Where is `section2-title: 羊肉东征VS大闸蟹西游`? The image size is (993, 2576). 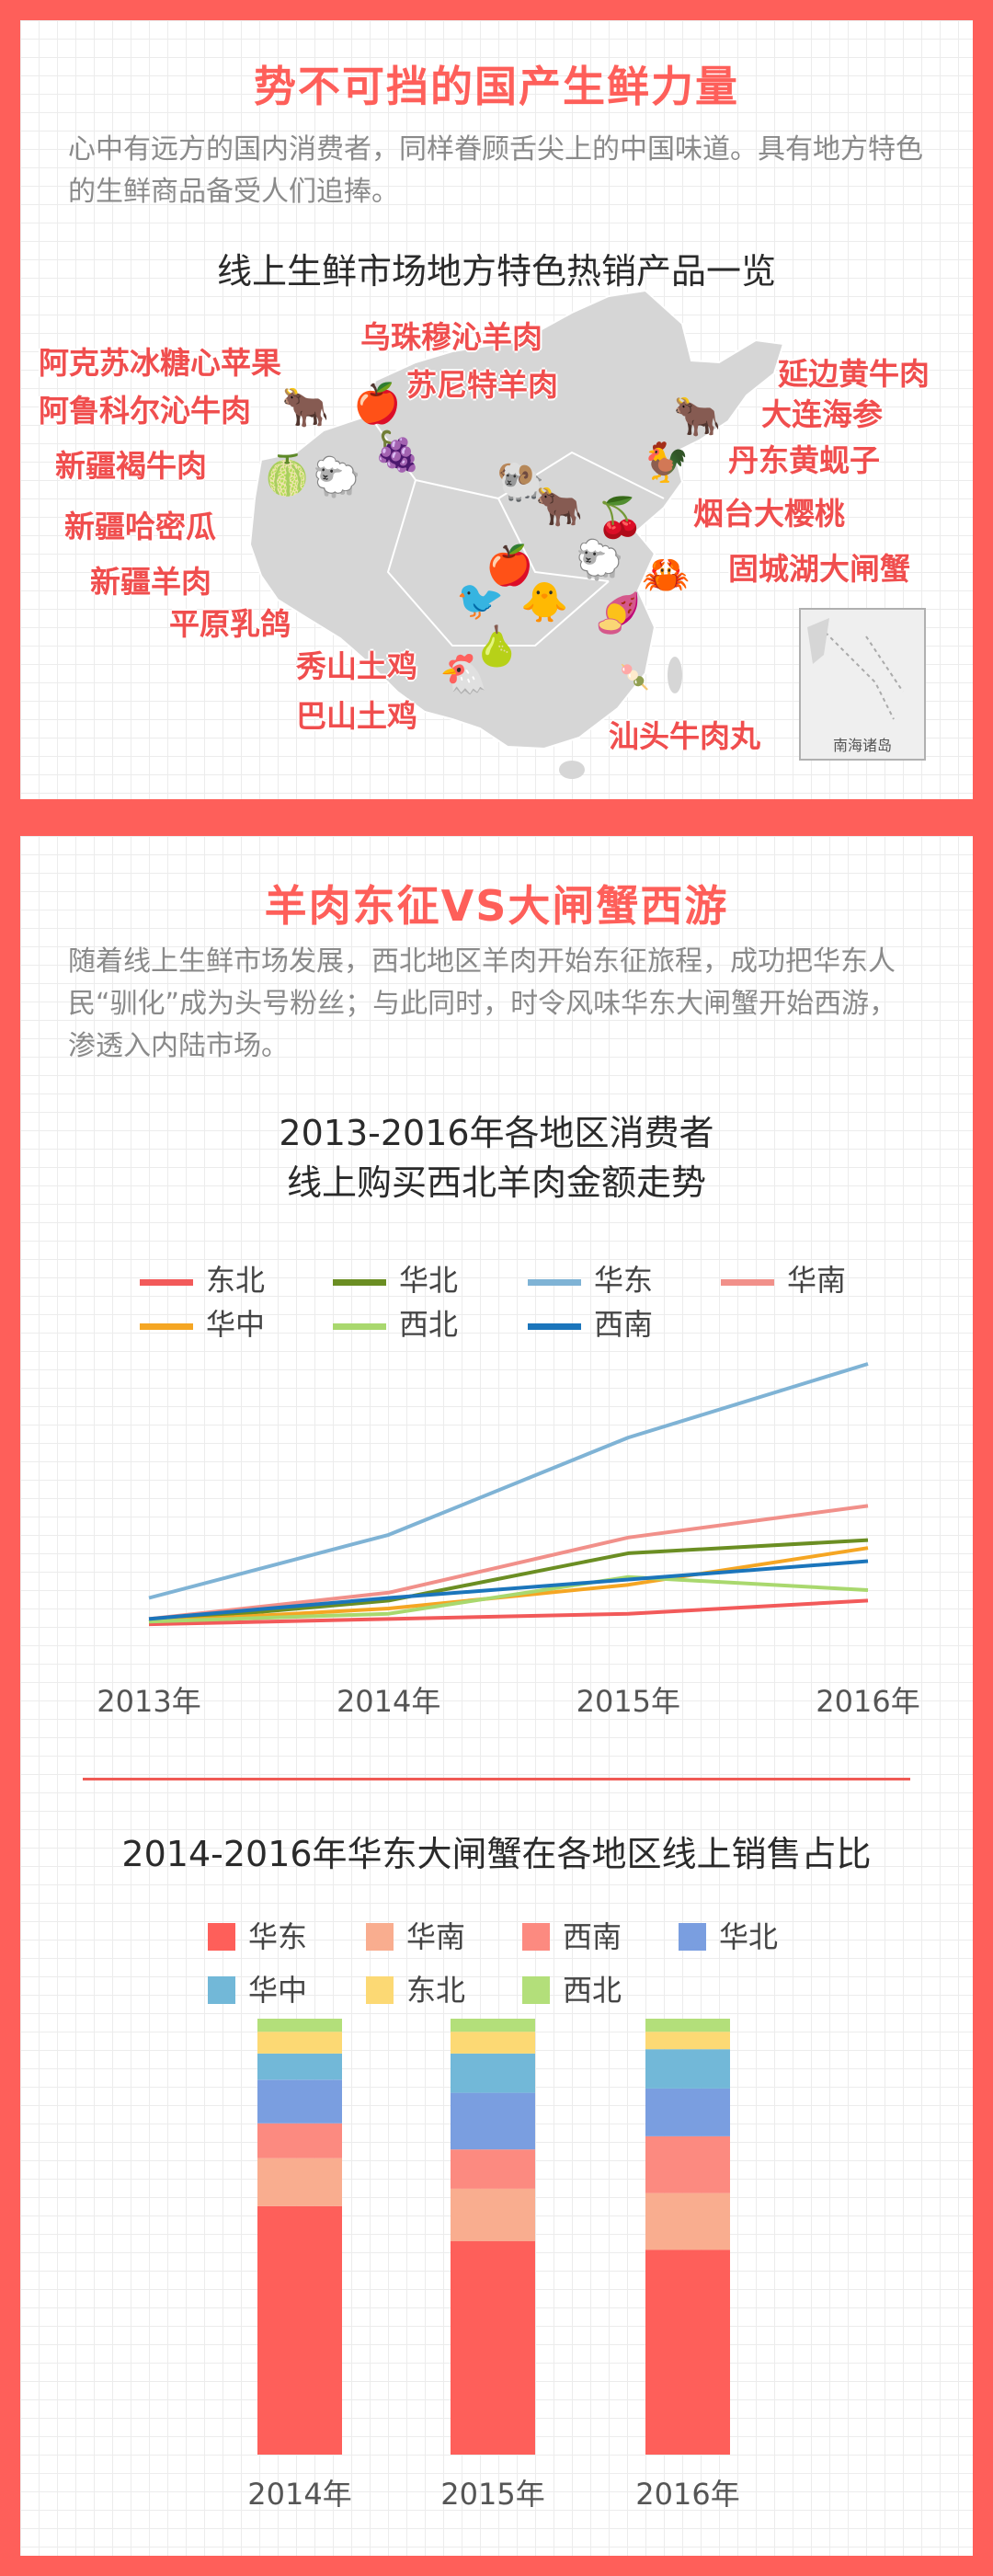 section2-title: 羊肉东征VS大闸蟹西游 is located at coordinates (496, 906).